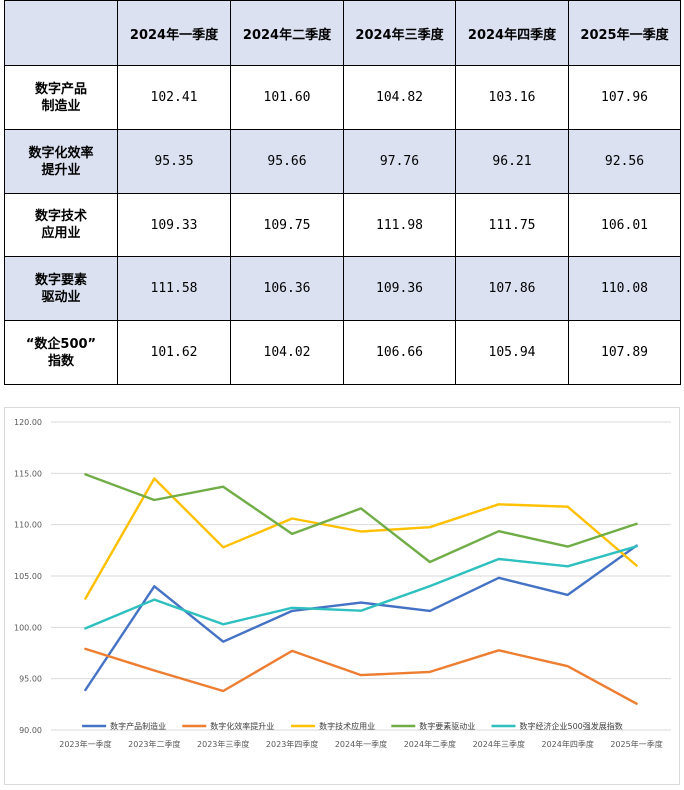 The width and height of the screenshot is (684, 790). I want to click on legend-label: 数字化效率提升业, so click(242, 726).